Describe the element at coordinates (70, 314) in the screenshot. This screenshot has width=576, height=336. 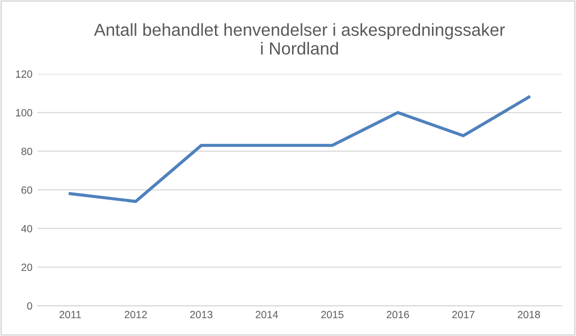
I see `x-tick-label: 2011` at that location.